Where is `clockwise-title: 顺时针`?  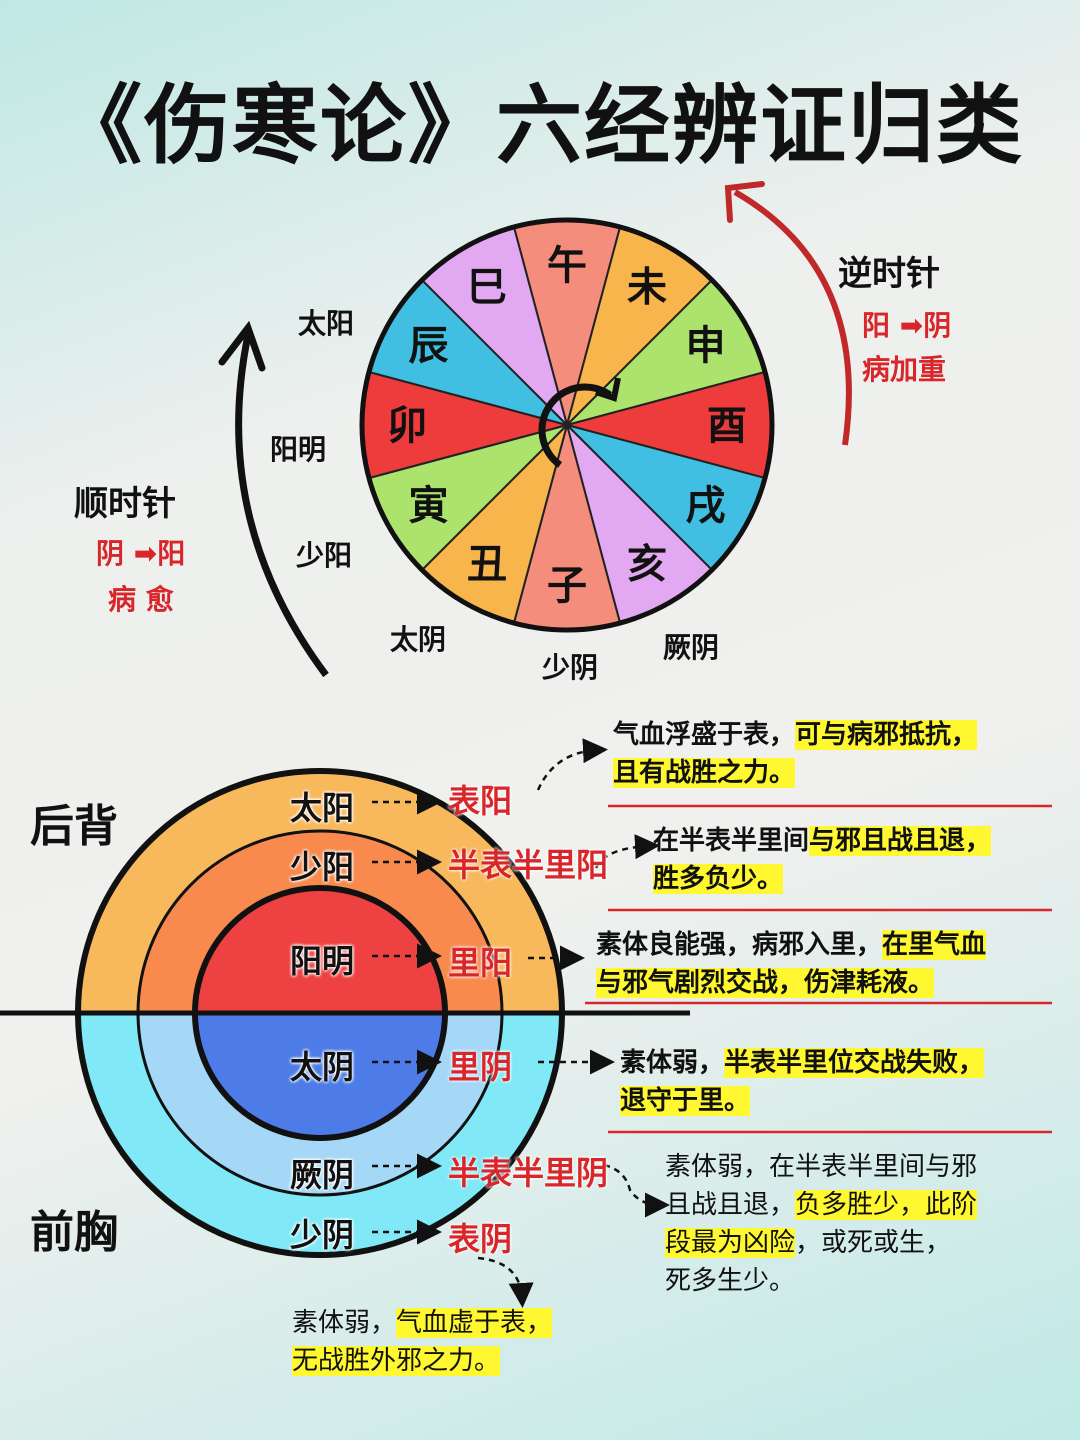
clockwise-title: 顺时针 is located at coordinates (125, 504).